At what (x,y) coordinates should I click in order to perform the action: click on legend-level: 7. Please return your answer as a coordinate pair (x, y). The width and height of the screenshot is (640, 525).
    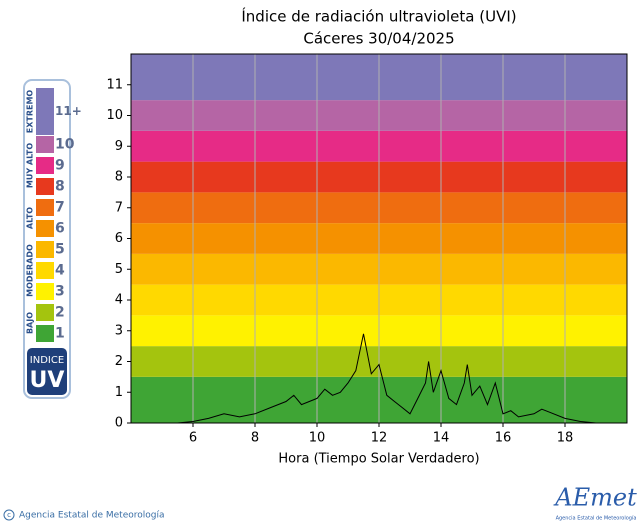
    Looking at the image, I should click on (60, 208).